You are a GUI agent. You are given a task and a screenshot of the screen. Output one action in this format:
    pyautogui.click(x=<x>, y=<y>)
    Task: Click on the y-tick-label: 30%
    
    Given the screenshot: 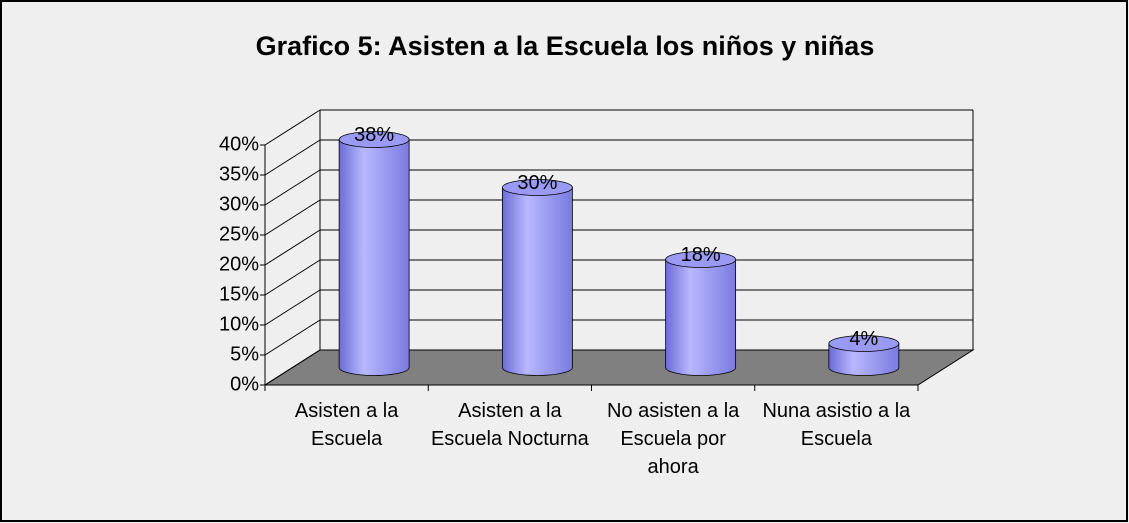 What is the action you would take?
    pyautogui.click(x=239, y=204)
    